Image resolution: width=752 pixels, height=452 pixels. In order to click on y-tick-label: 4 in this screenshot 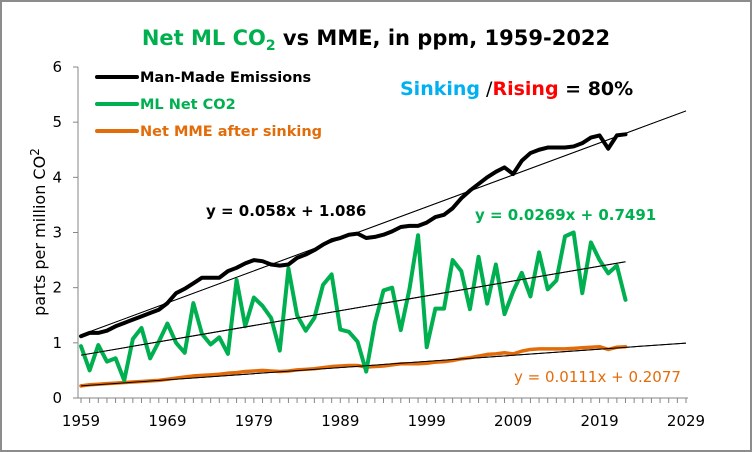, I will do `click(57, 177)`.